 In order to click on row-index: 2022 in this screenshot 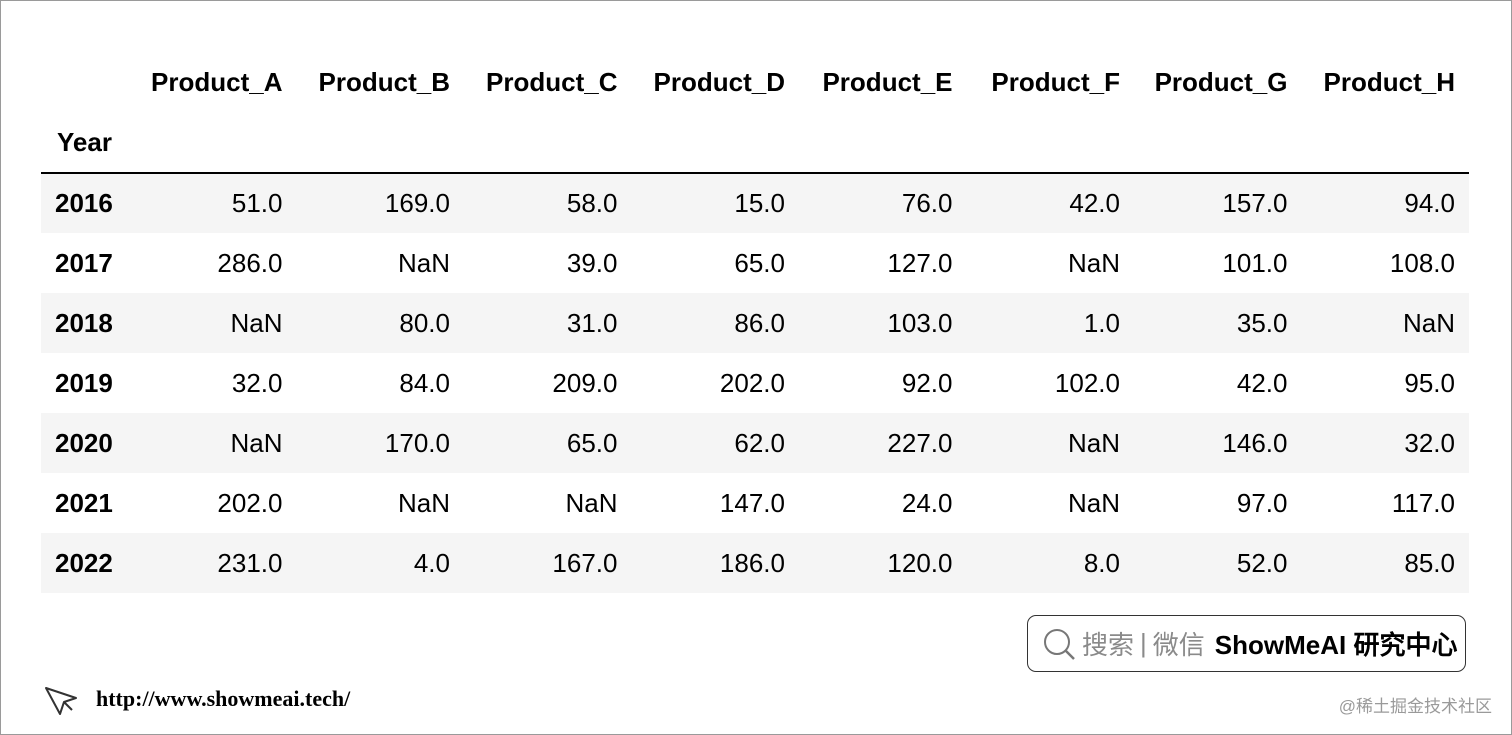, I will do `click(84, 562)`.